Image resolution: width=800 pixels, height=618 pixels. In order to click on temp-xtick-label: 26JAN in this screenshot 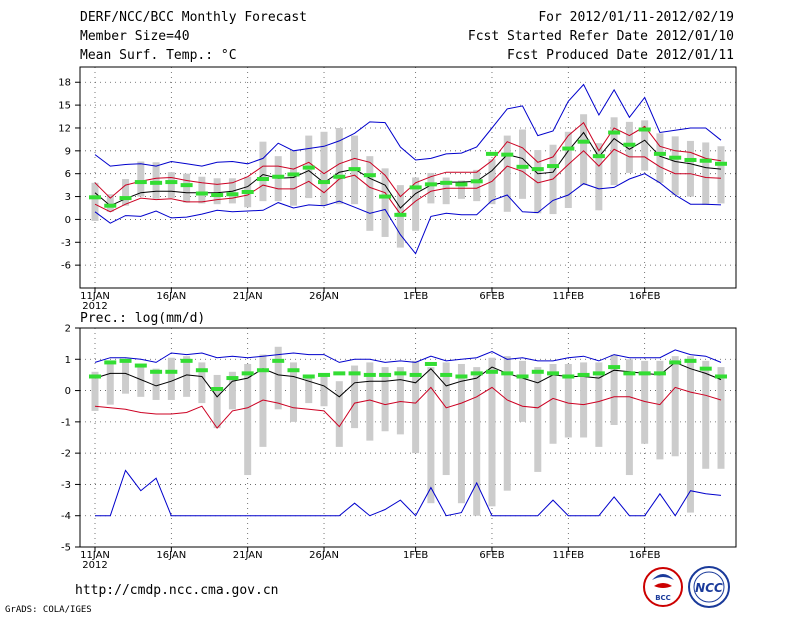, I will do `click(324, 296)`.